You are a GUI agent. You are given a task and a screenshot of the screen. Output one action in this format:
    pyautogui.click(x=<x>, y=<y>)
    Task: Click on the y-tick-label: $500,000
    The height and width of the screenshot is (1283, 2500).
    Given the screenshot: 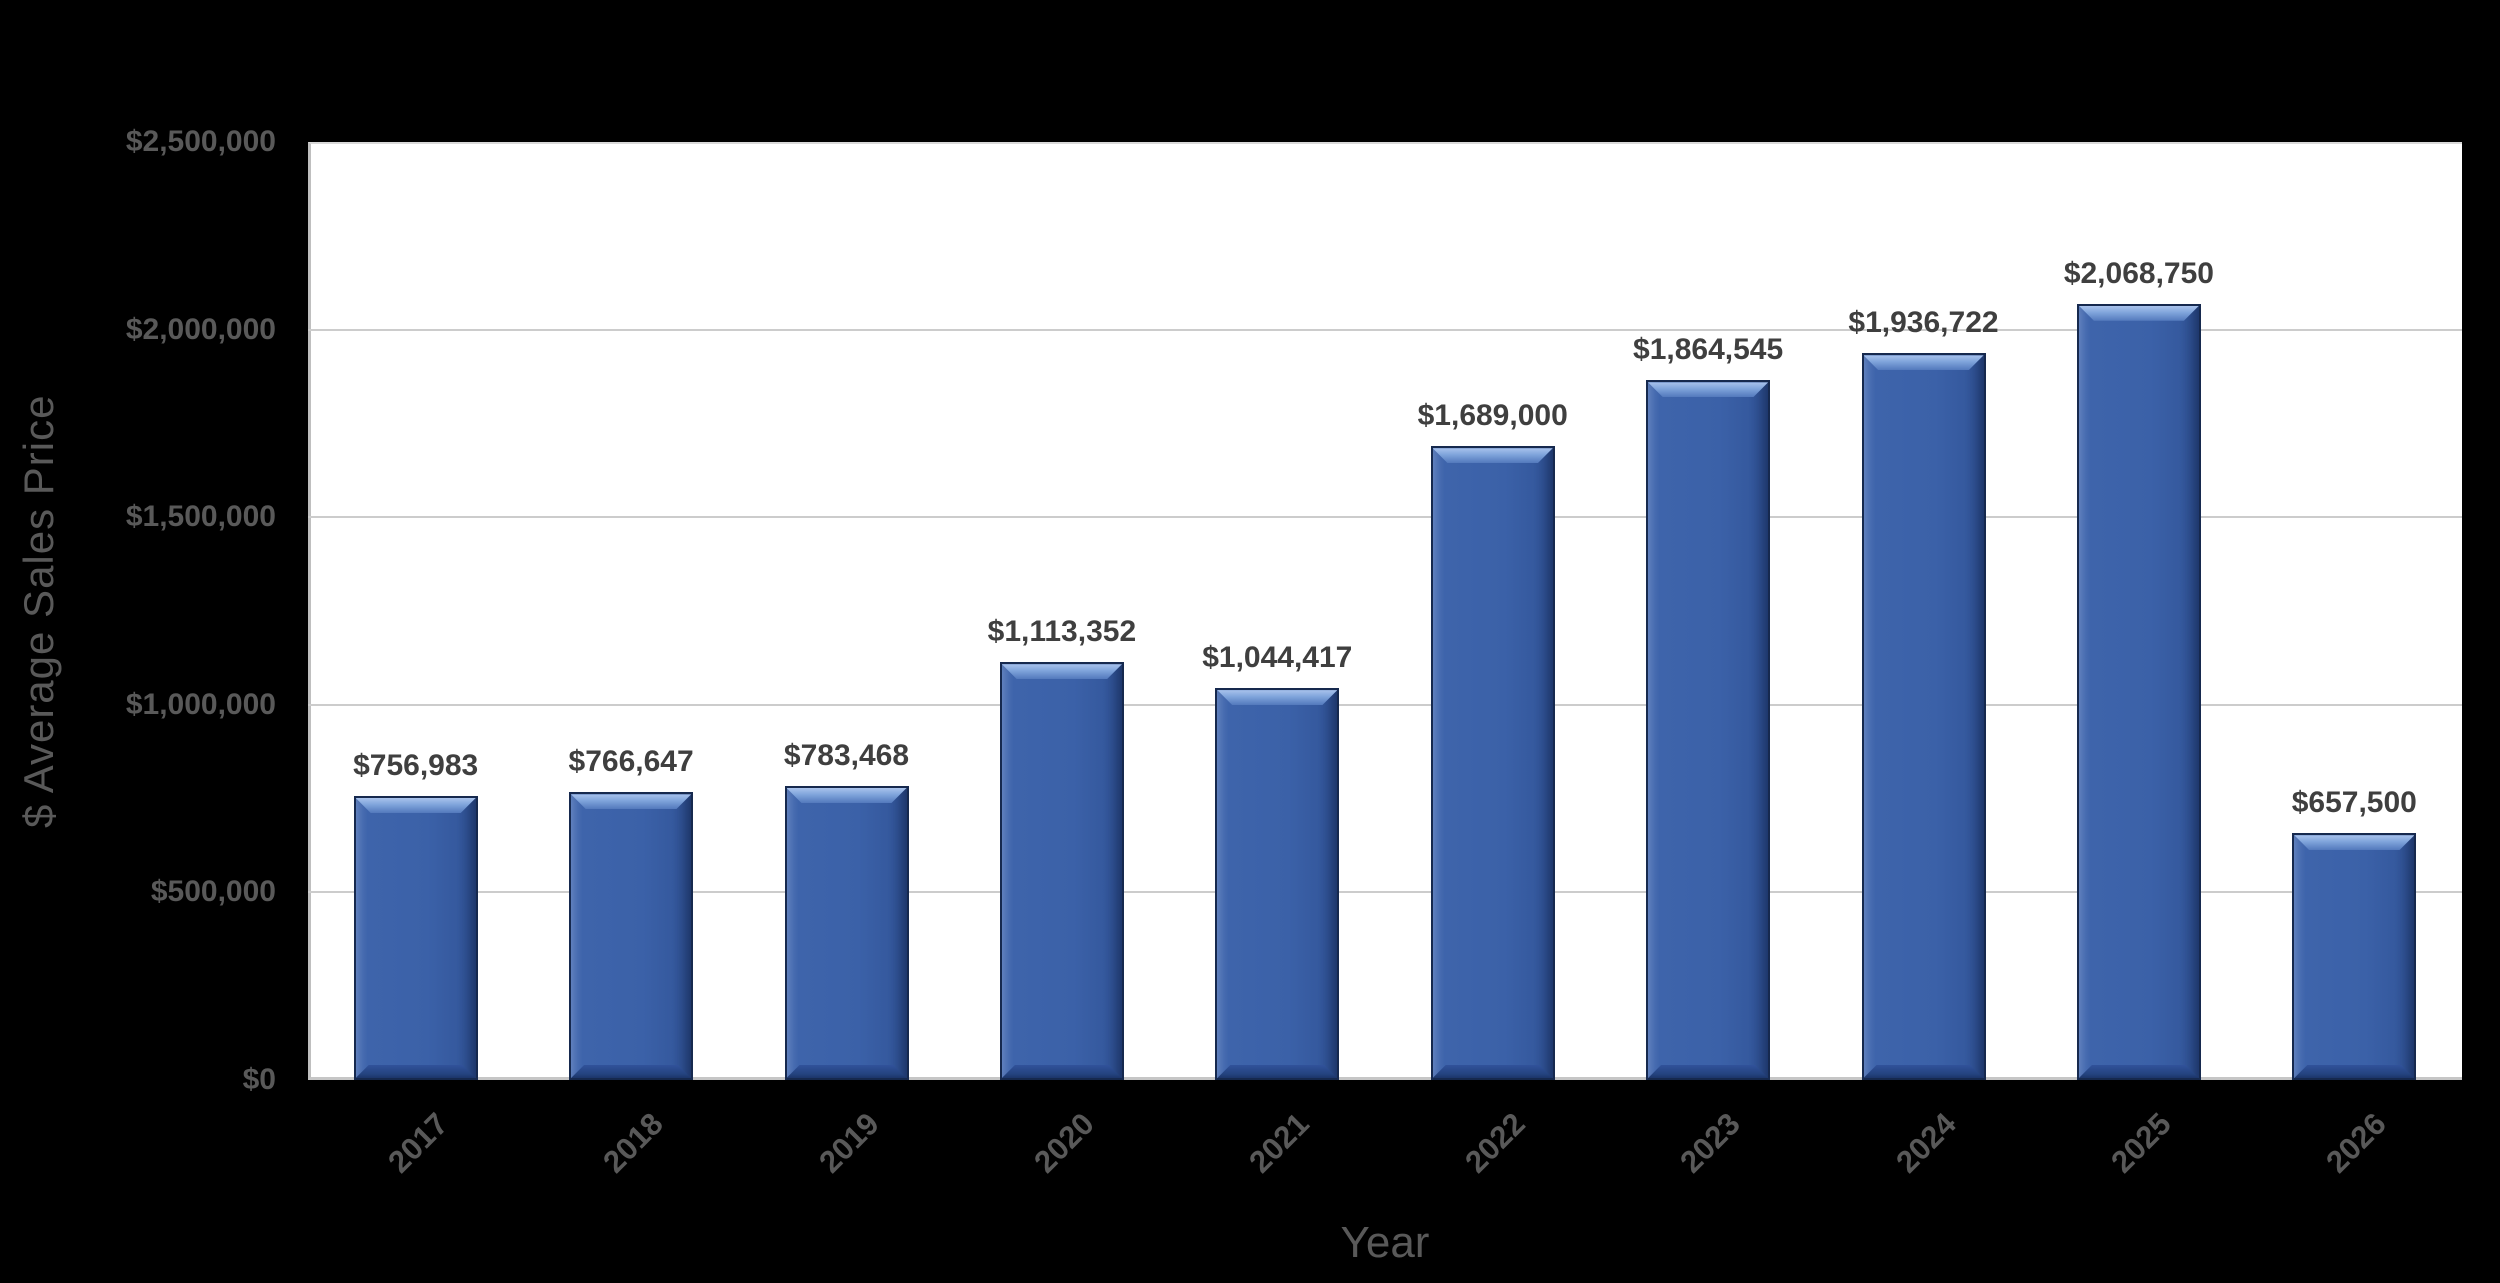 What is the action you would take?
    pyautogui.click(x=213, y=892)
    